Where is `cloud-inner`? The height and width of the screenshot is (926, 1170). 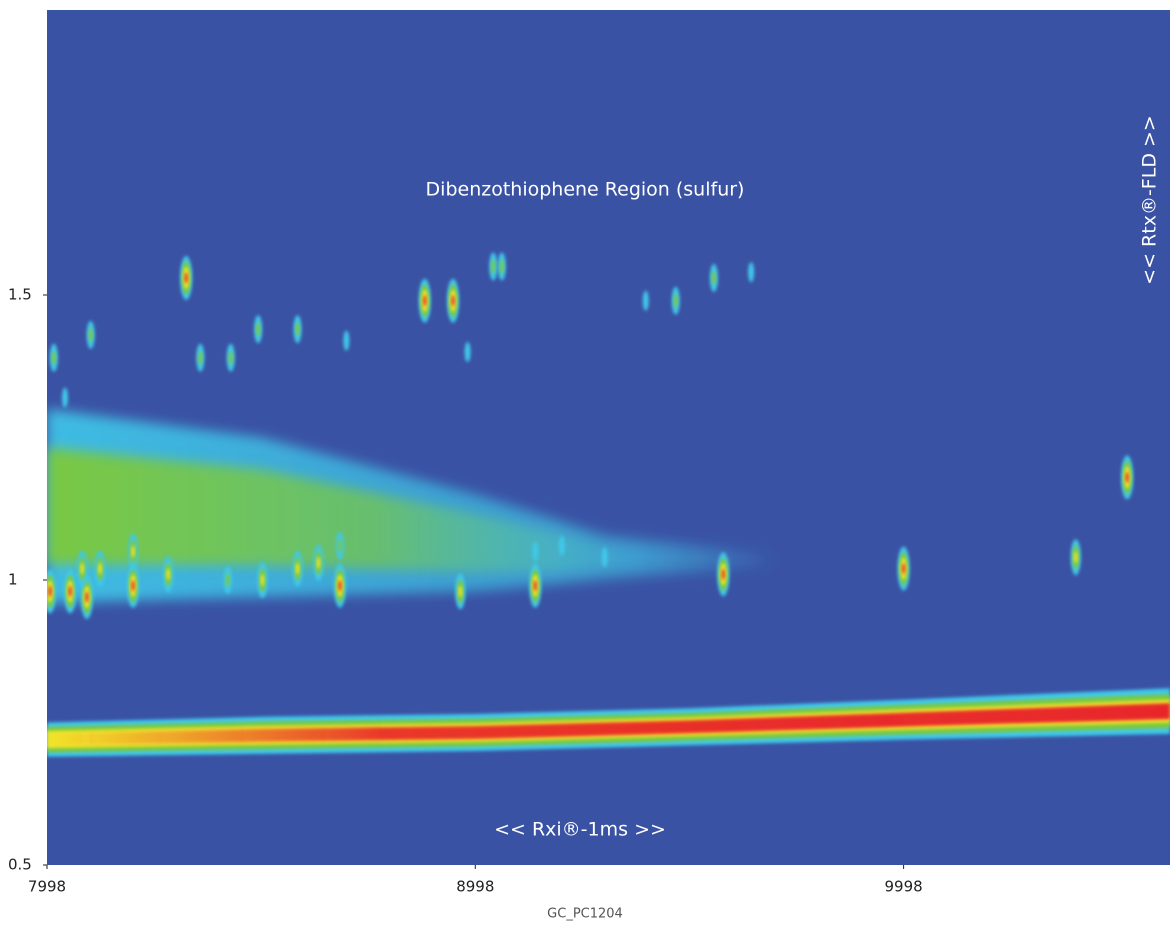
cloud-inner is located at coordinates (411, 510).